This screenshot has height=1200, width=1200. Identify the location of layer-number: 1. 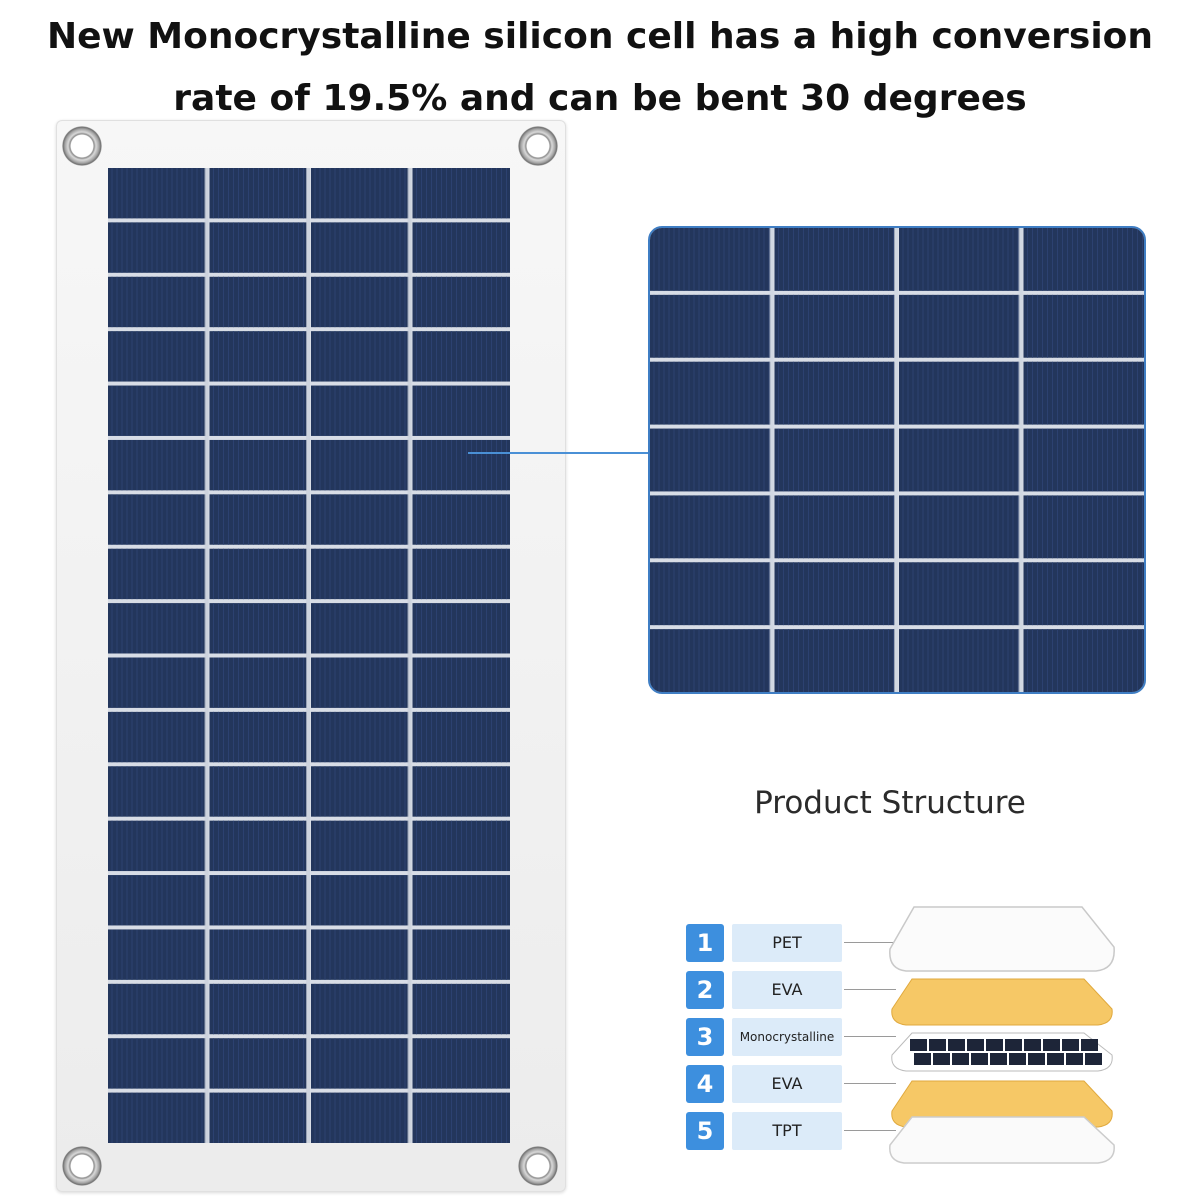
(705, 943).